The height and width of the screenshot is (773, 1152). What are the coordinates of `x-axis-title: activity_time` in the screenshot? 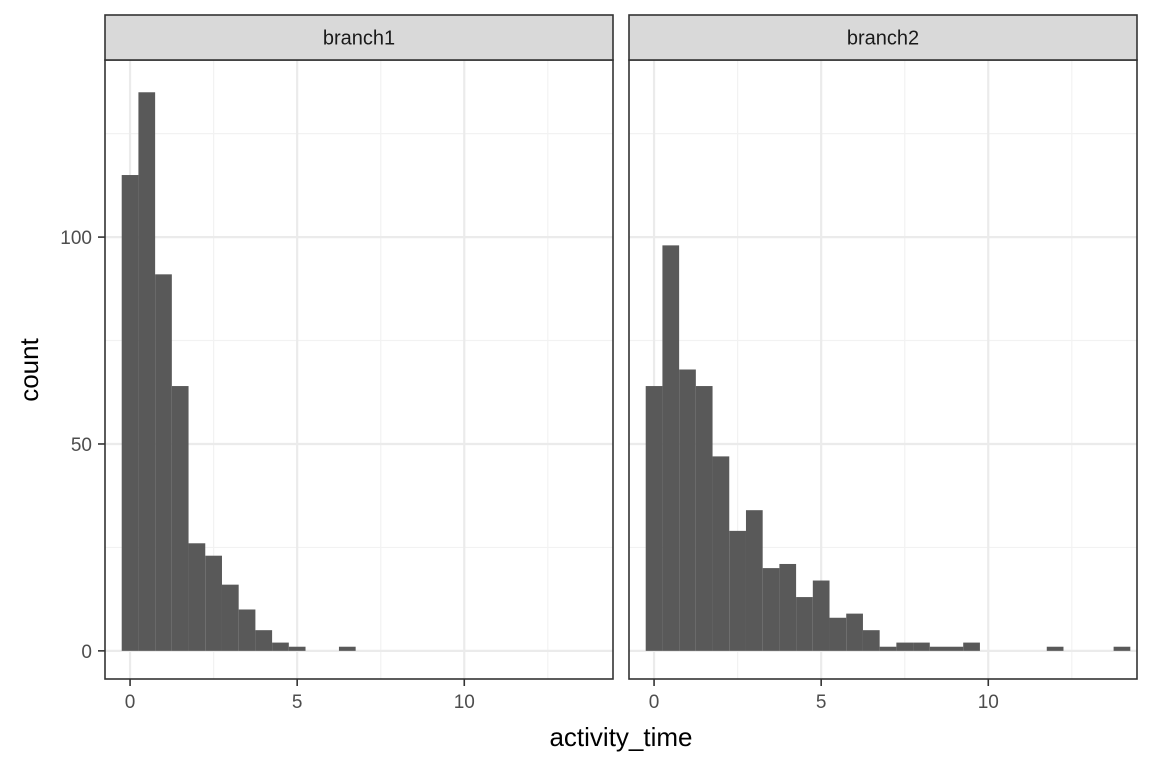 It's located at (620, 737).